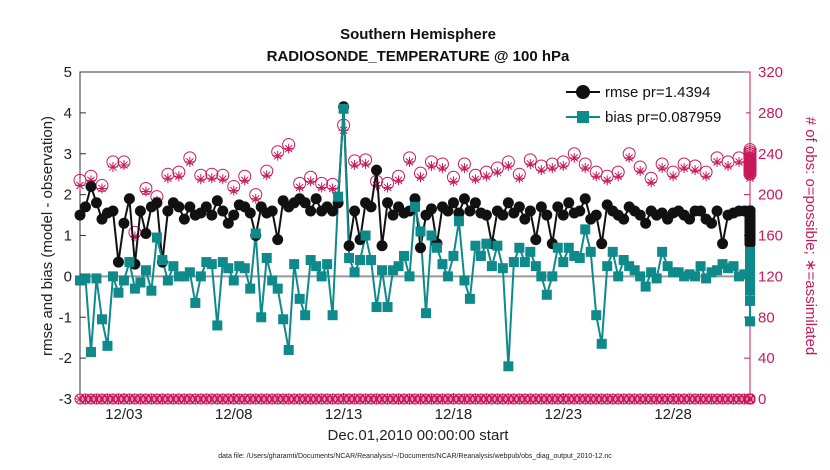  I want to click on legend: rmse pr=1.4394 bias pr=0.087959, so click(653, 105).